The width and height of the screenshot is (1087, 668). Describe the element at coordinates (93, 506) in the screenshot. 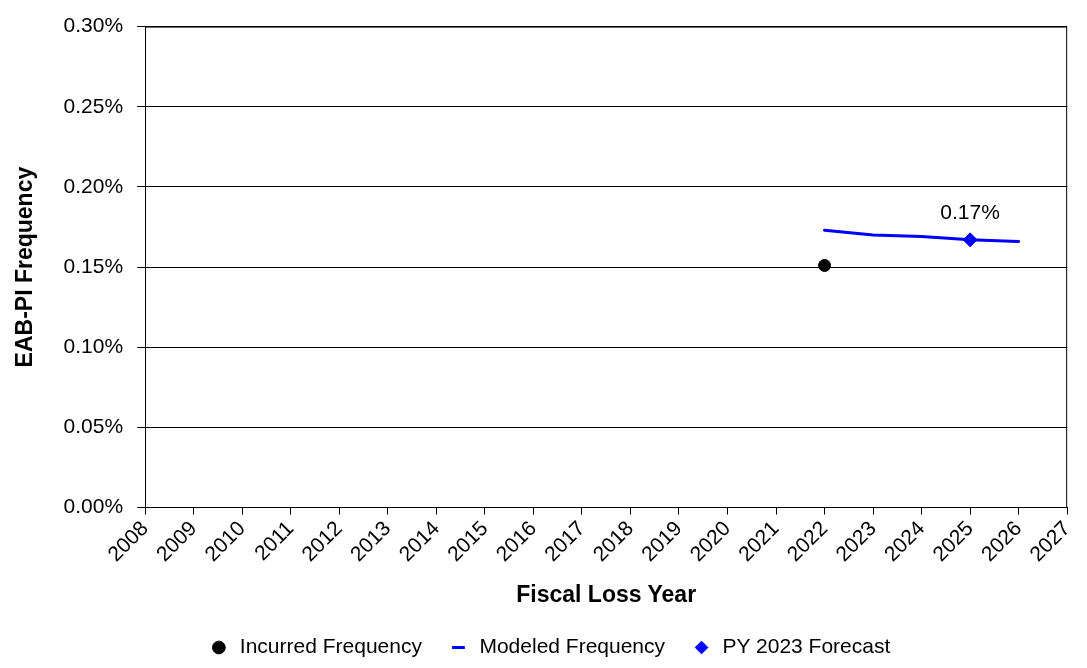

I see `y-tick-label: 0.00%` at that location.